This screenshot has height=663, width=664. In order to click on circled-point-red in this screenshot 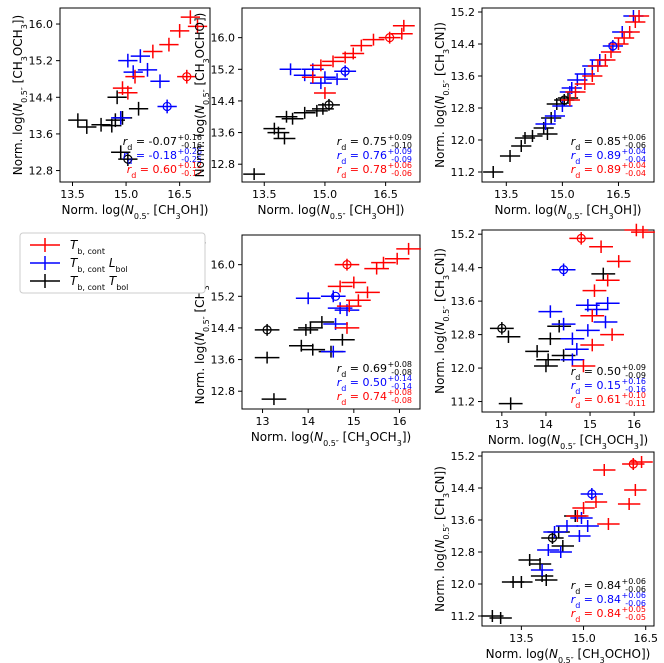, I will do `click(581, 238)`.